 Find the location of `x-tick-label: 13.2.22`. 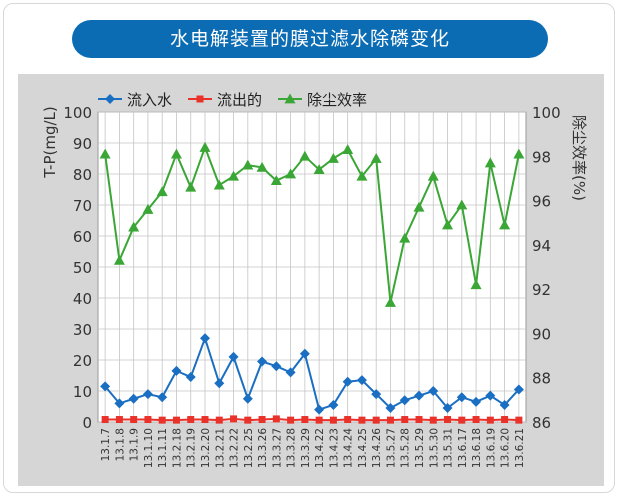

x-tick-label: 13.2.22 is located at coordinates (235, 448).